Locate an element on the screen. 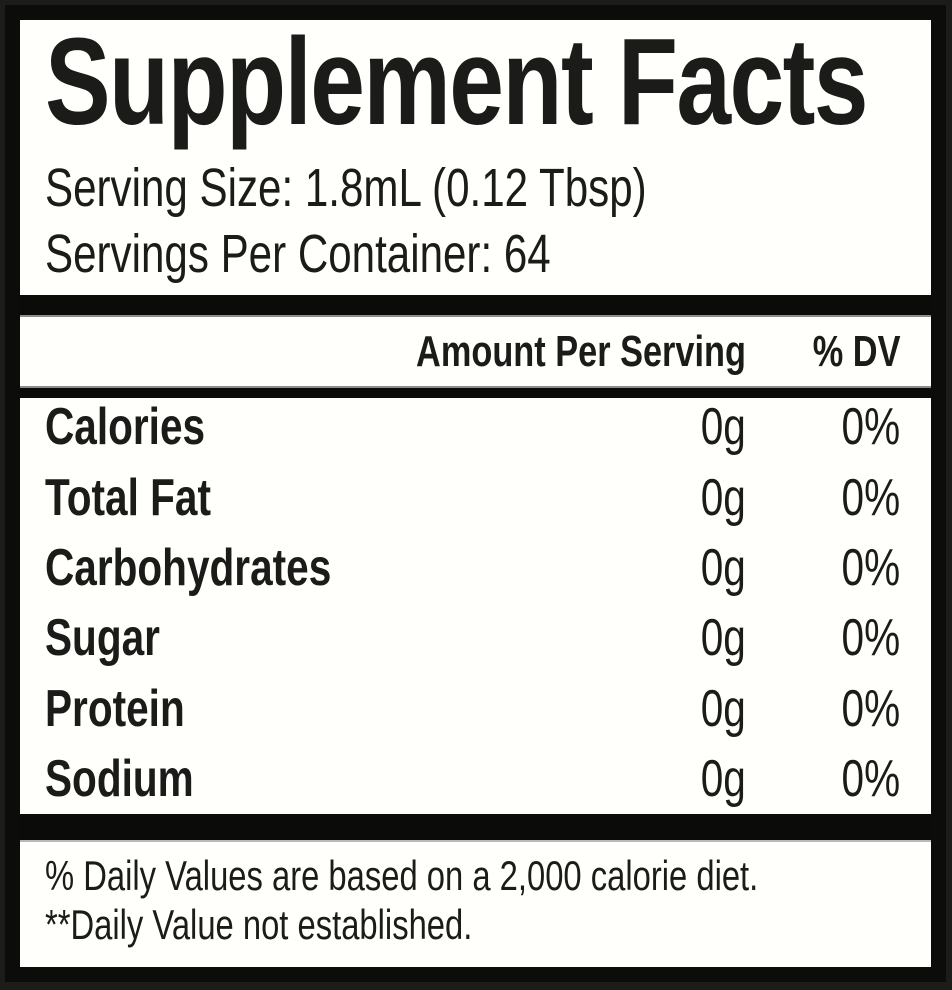 This screenshot has height=990, width=952. nutrient-name-text: Total Fat is located at coordinates (128, 497).